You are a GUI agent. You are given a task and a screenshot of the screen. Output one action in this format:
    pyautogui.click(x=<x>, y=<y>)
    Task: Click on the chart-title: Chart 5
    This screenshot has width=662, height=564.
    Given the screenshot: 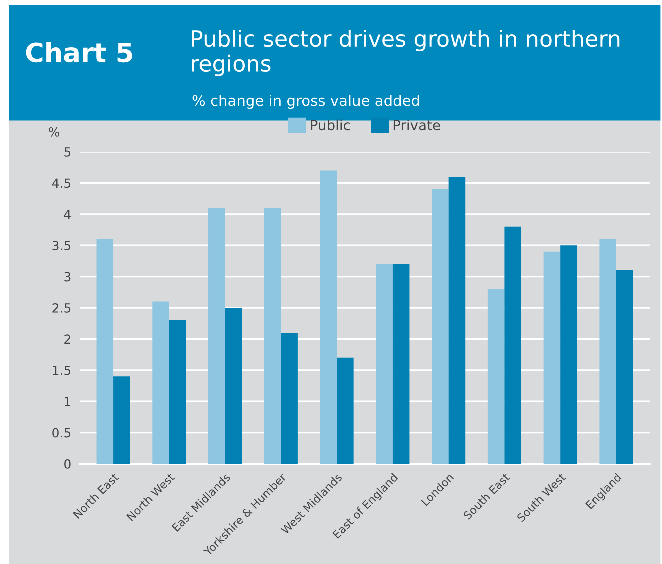 What is the action you would take?
    pyautogui.click(x=79, y=52)
    